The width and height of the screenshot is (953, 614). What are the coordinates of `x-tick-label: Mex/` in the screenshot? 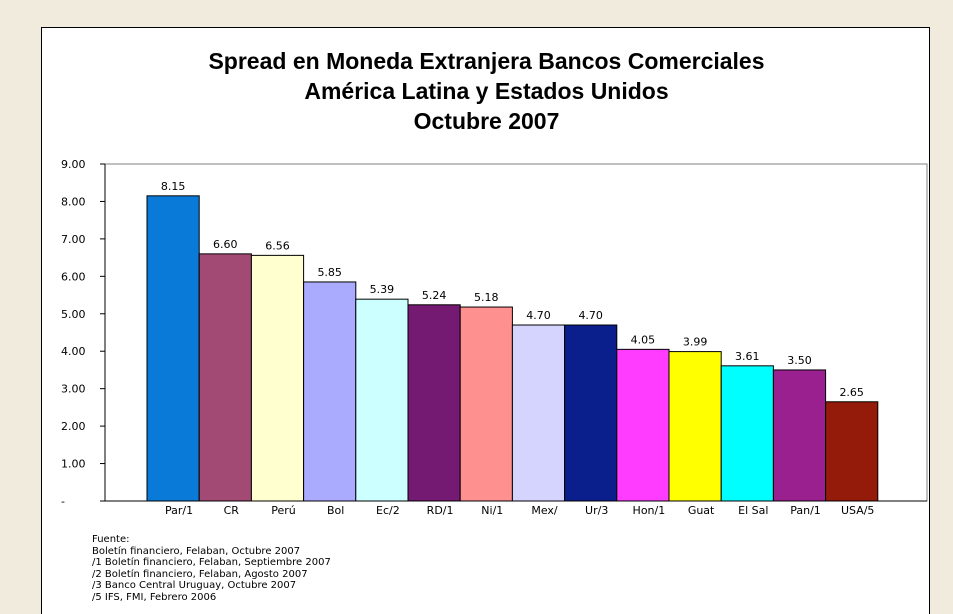 It's located at (544, 510).